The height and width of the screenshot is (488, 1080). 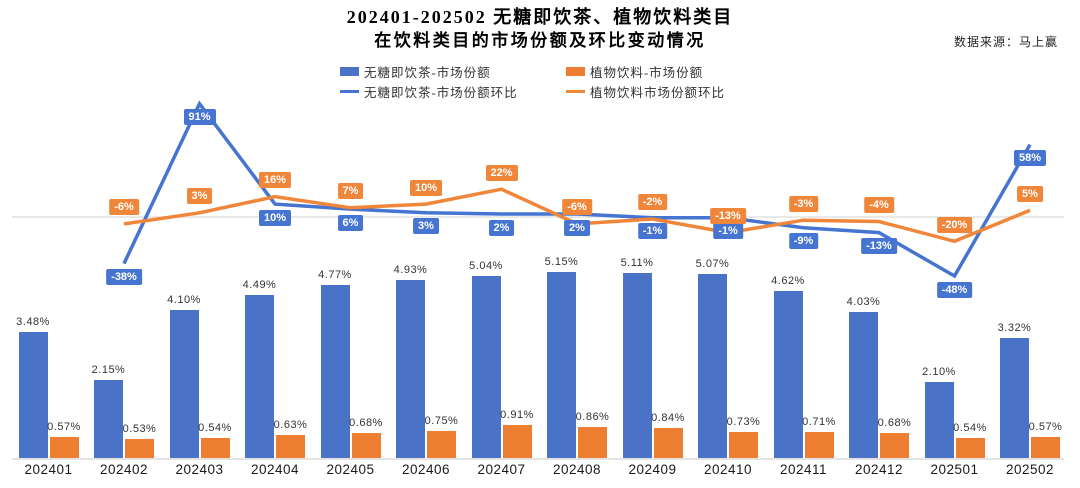 What do you see at coordinates (350, 222) in the screenshot?
I see `tea-change-label: 6%` at bounding box center [350, 222].